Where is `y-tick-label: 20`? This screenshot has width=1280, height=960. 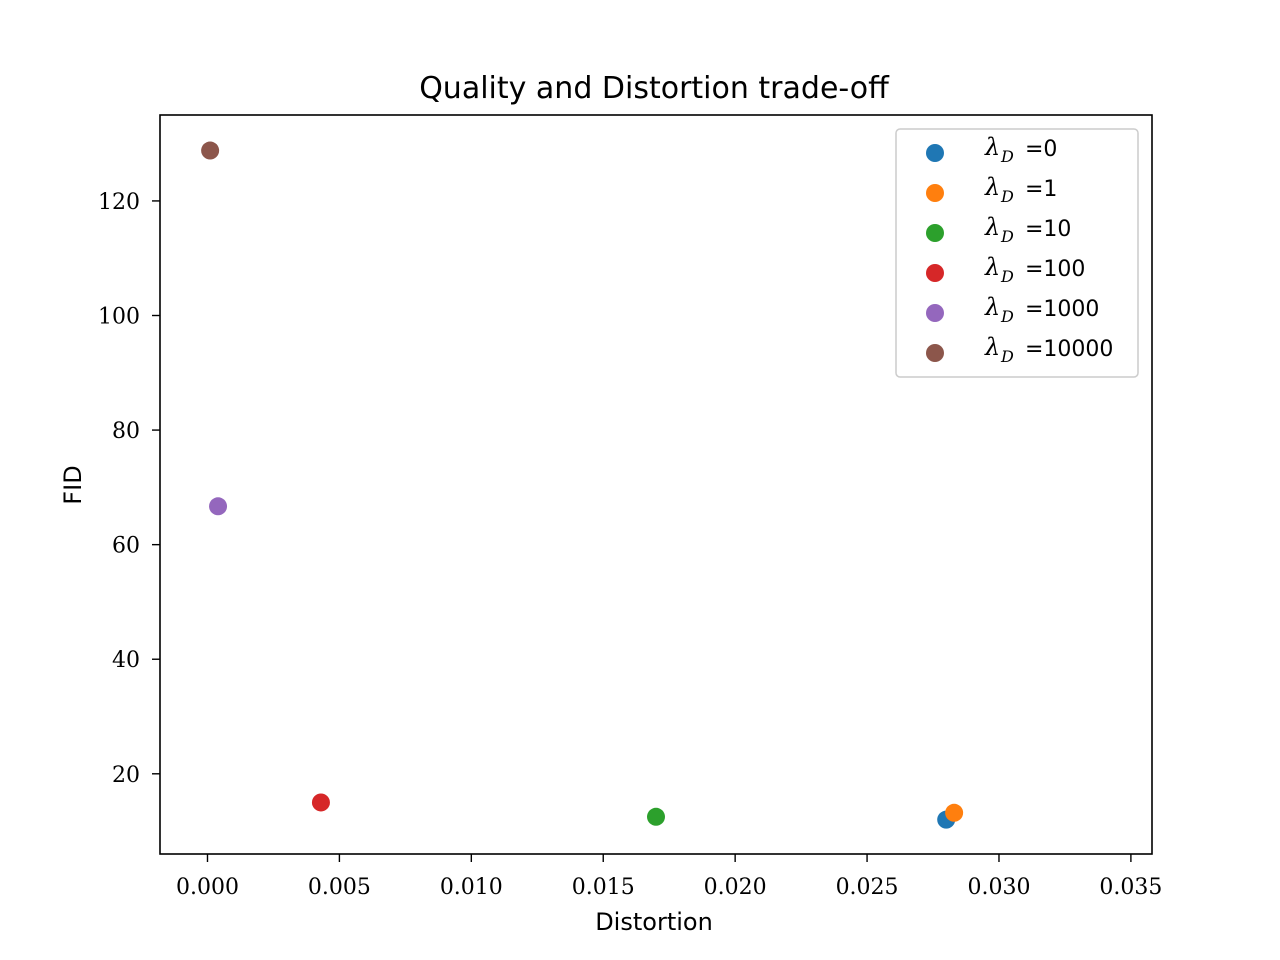
y-tick-label: 20 is located at coordinates (126, 775).